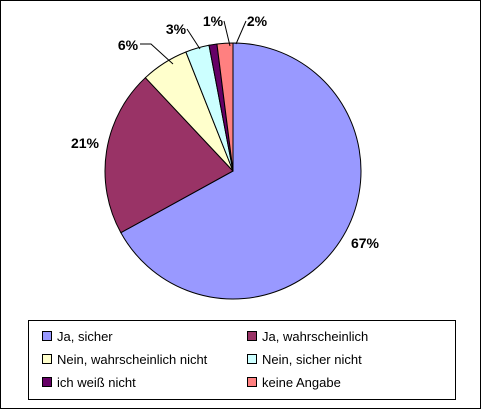  What do you see at coordinates (96, 382) in the screenshot?
I see `legend-label: ich weiß nicht` at bounding box center [96, 382].